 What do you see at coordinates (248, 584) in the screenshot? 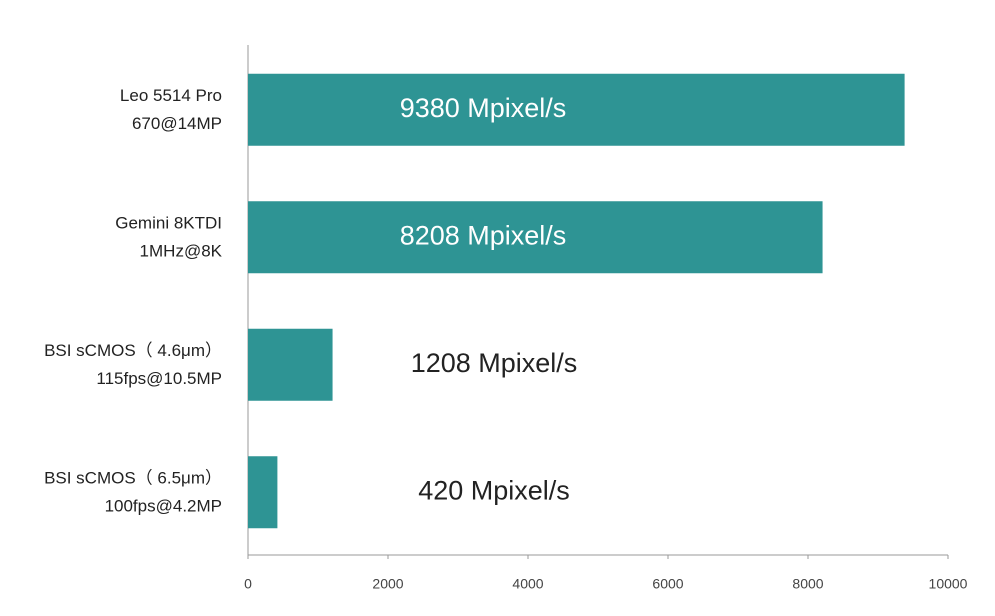
I see `x-tick-label: 0` at bounding box center [248, 584].